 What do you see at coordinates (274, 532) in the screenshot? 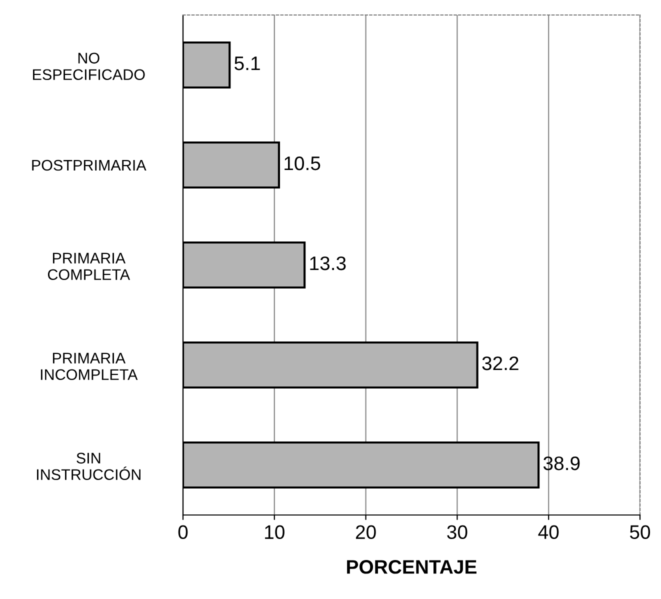
I see `x-tick-label: 10` at bounding box center [274, 532].